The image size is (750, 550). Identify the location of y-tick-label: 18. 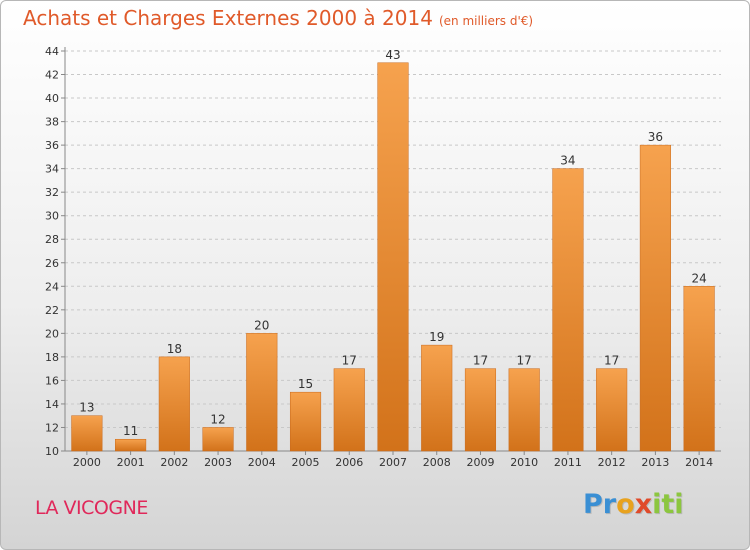
(52, 357).